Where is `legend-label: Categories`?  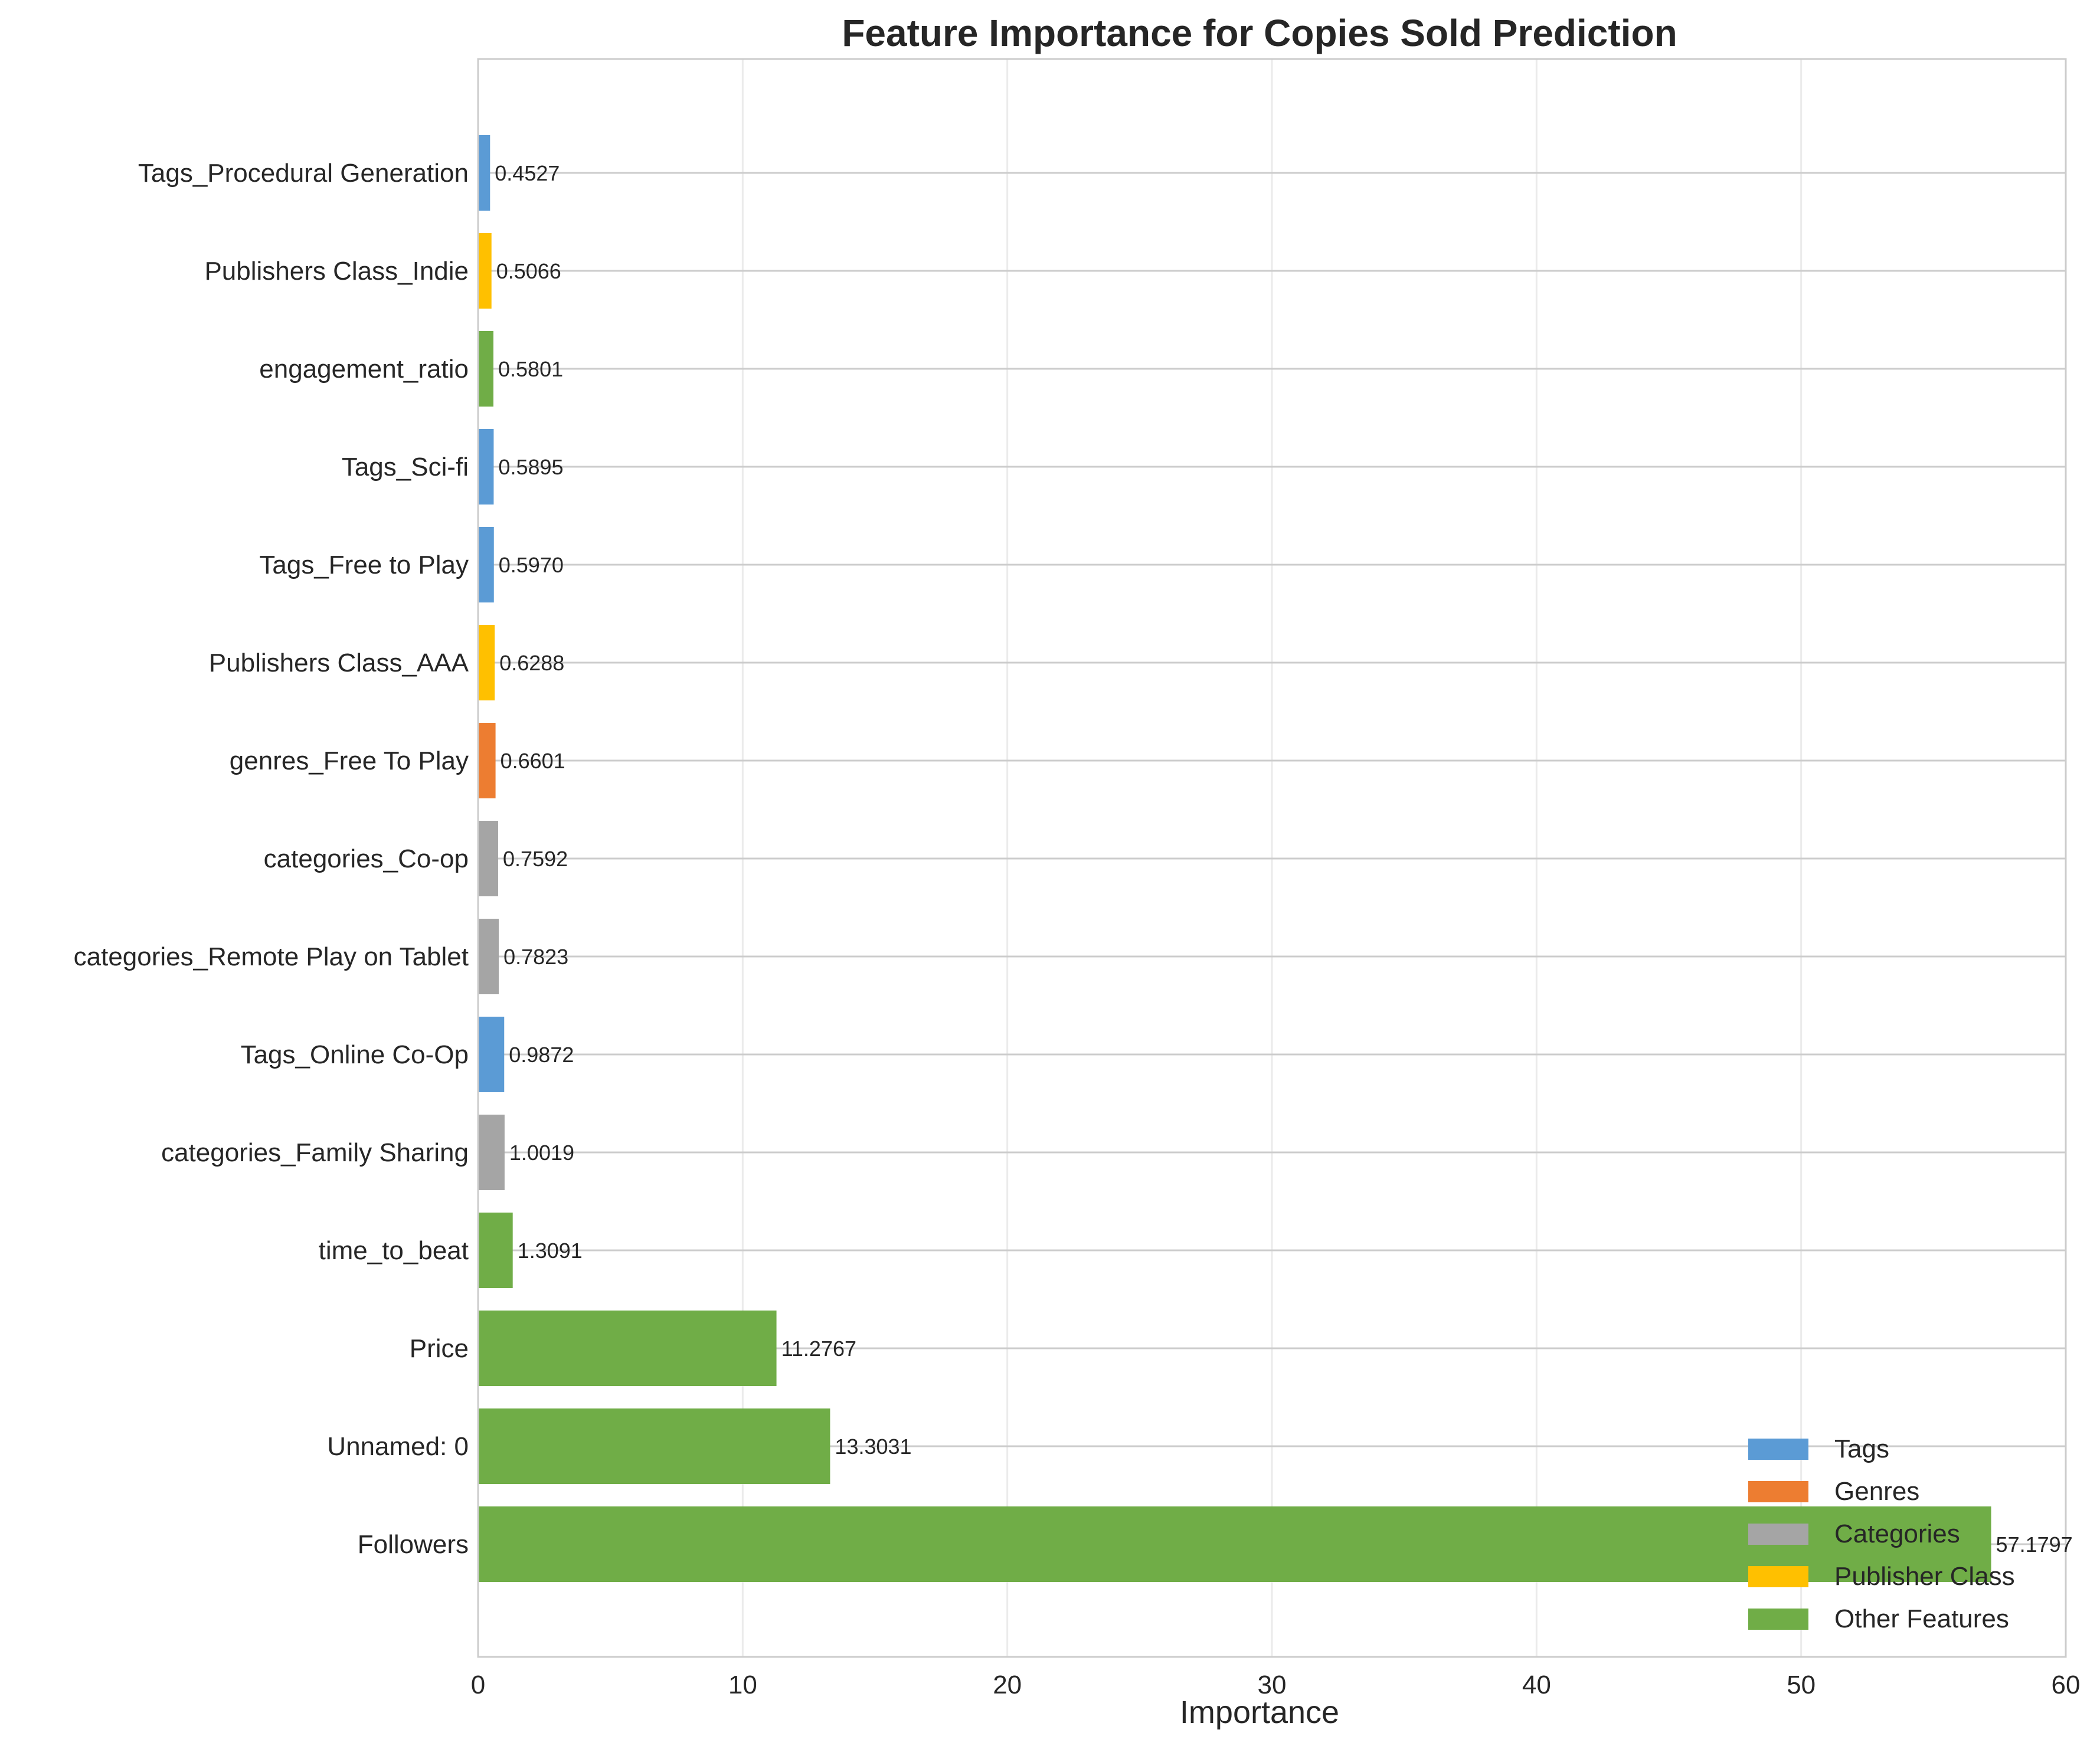
legend-label: Categories is located at coordinates (1897, 1533).